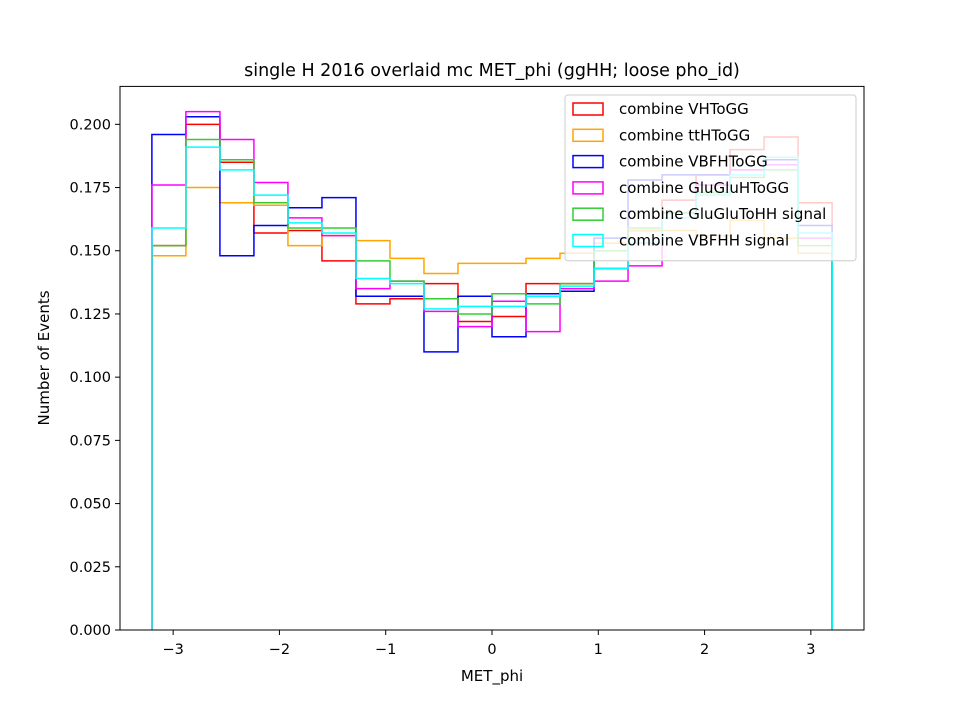 The height and width of the screenshot is (720, 960). Describe the element at coordinates (722, 214) in the screenshot. I see `legend-label: combine GluGluToHH signal` at that location.